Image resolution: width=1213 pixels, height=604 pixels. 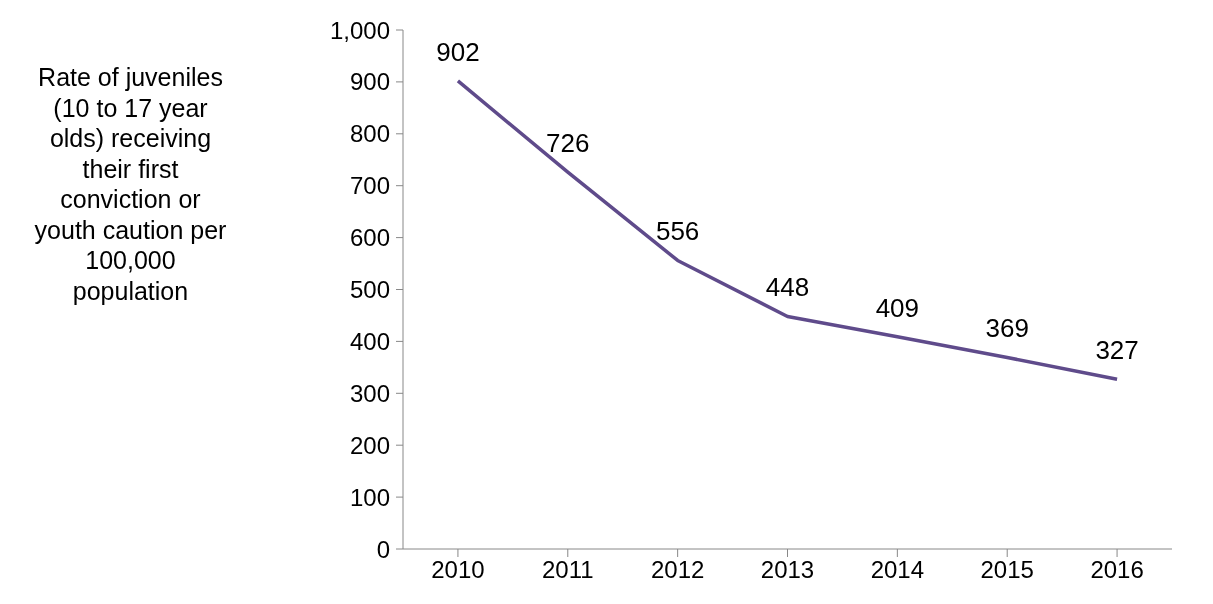 I want to click on y-tick-label: 500, so click(x=369, y=290).